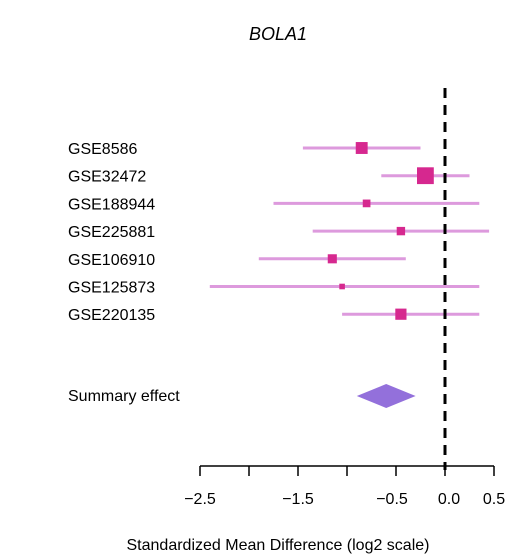  Describe the element at coordinates (102, 149) in the screenshot. I see `study-label: GSE8586` at that location.